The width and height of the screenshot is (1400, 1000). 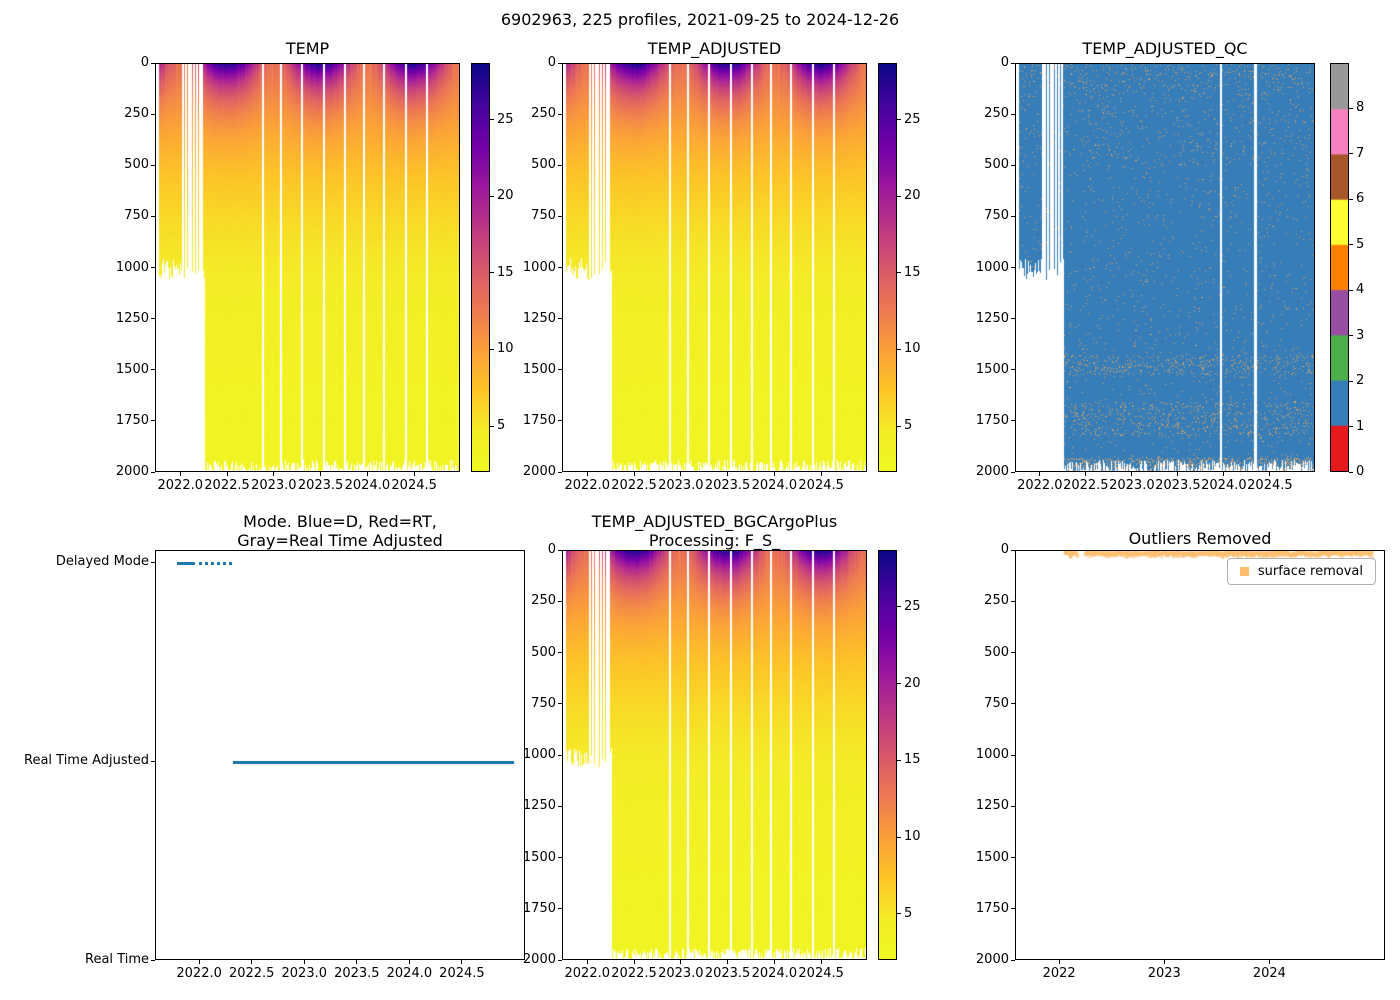 I want to click on mode-plot, so click(x=340, y=755).